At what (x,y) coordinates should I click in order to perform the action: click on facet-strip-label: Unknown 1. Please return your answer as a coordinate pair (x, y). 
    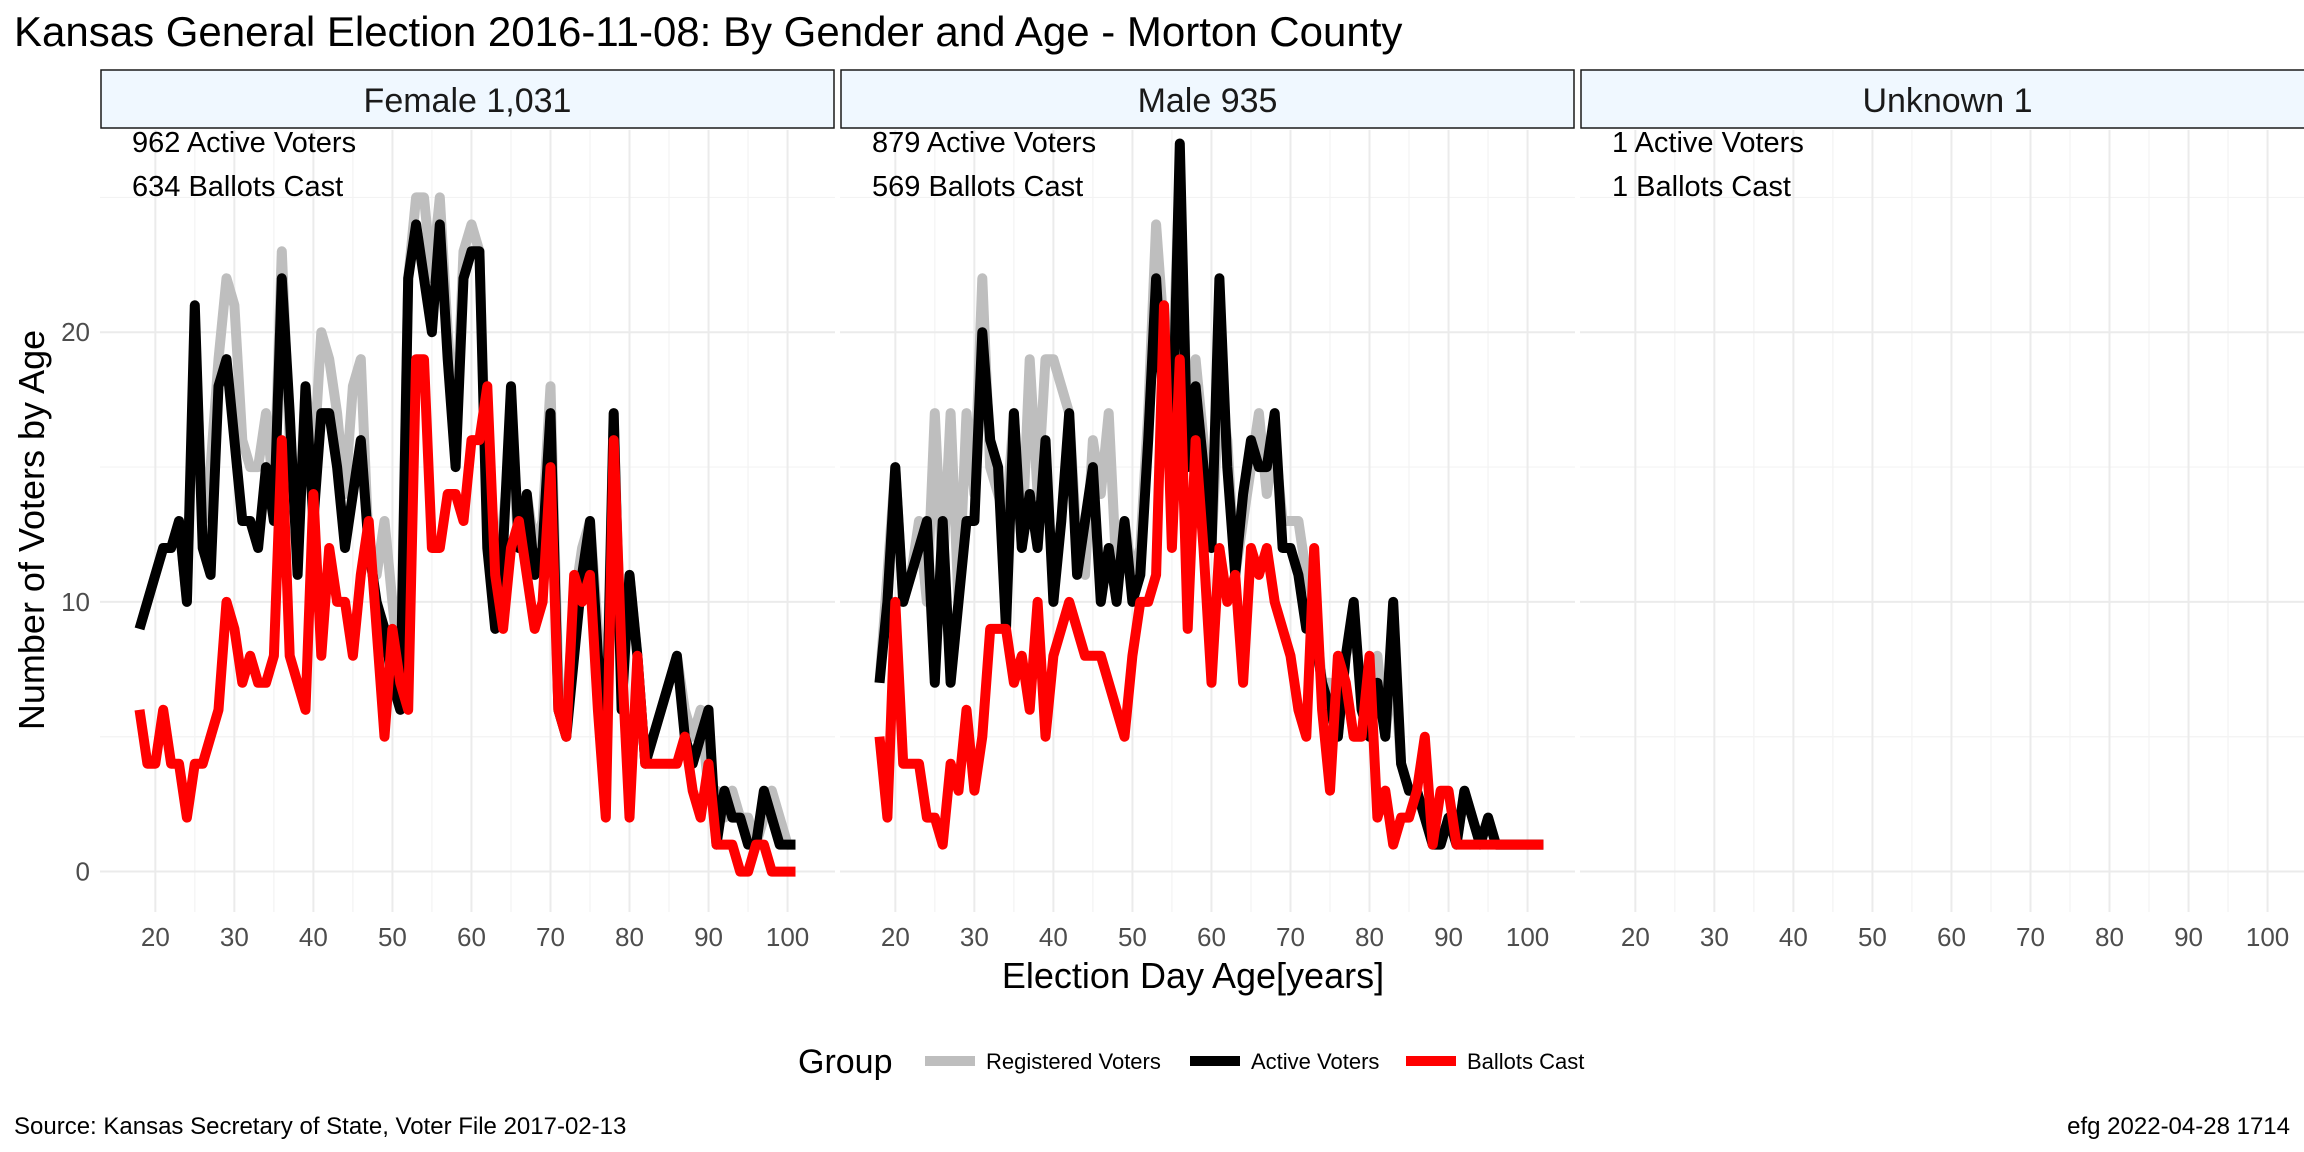
    Looking at the image, I should click on (1947, 101).